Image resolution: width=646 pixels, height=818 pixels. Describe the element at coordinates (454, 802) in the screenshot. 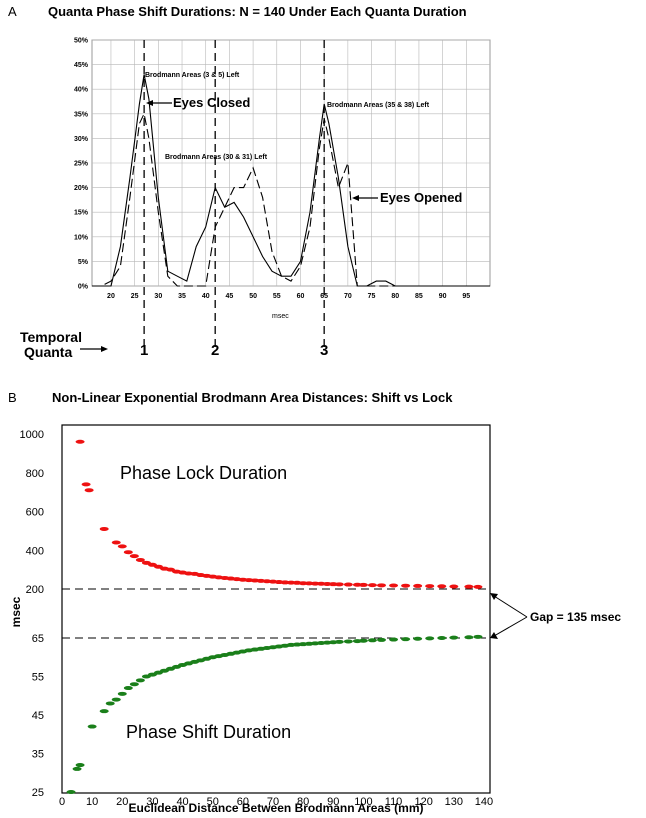

I see `x-tick-label: 130` at that location.